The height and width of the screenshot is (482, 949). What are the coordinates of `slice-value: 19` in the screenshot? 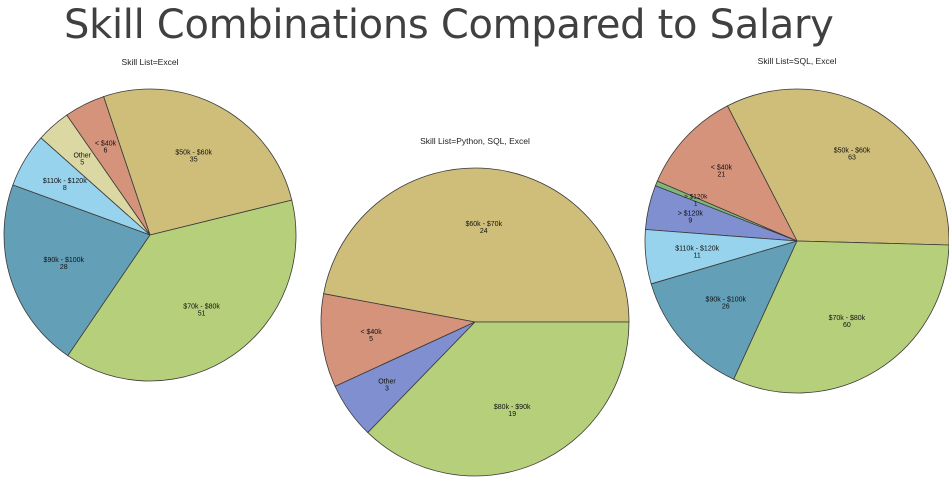 It's located at (512, 414).